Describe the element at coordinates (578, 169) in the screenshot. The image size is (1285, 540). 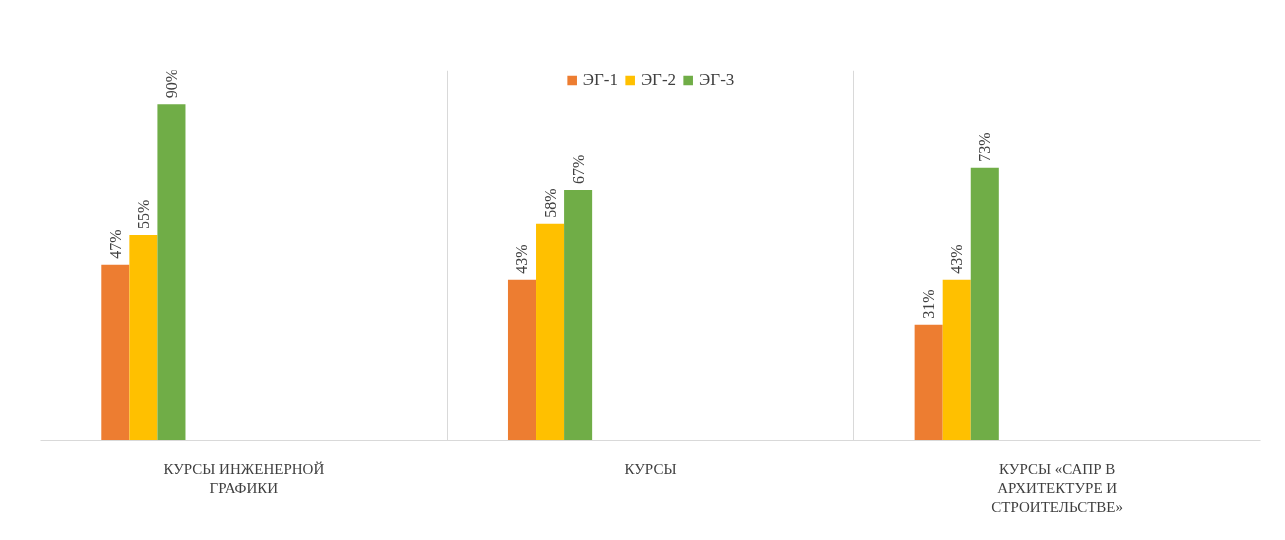
I see `data-label: 67%` at that location.